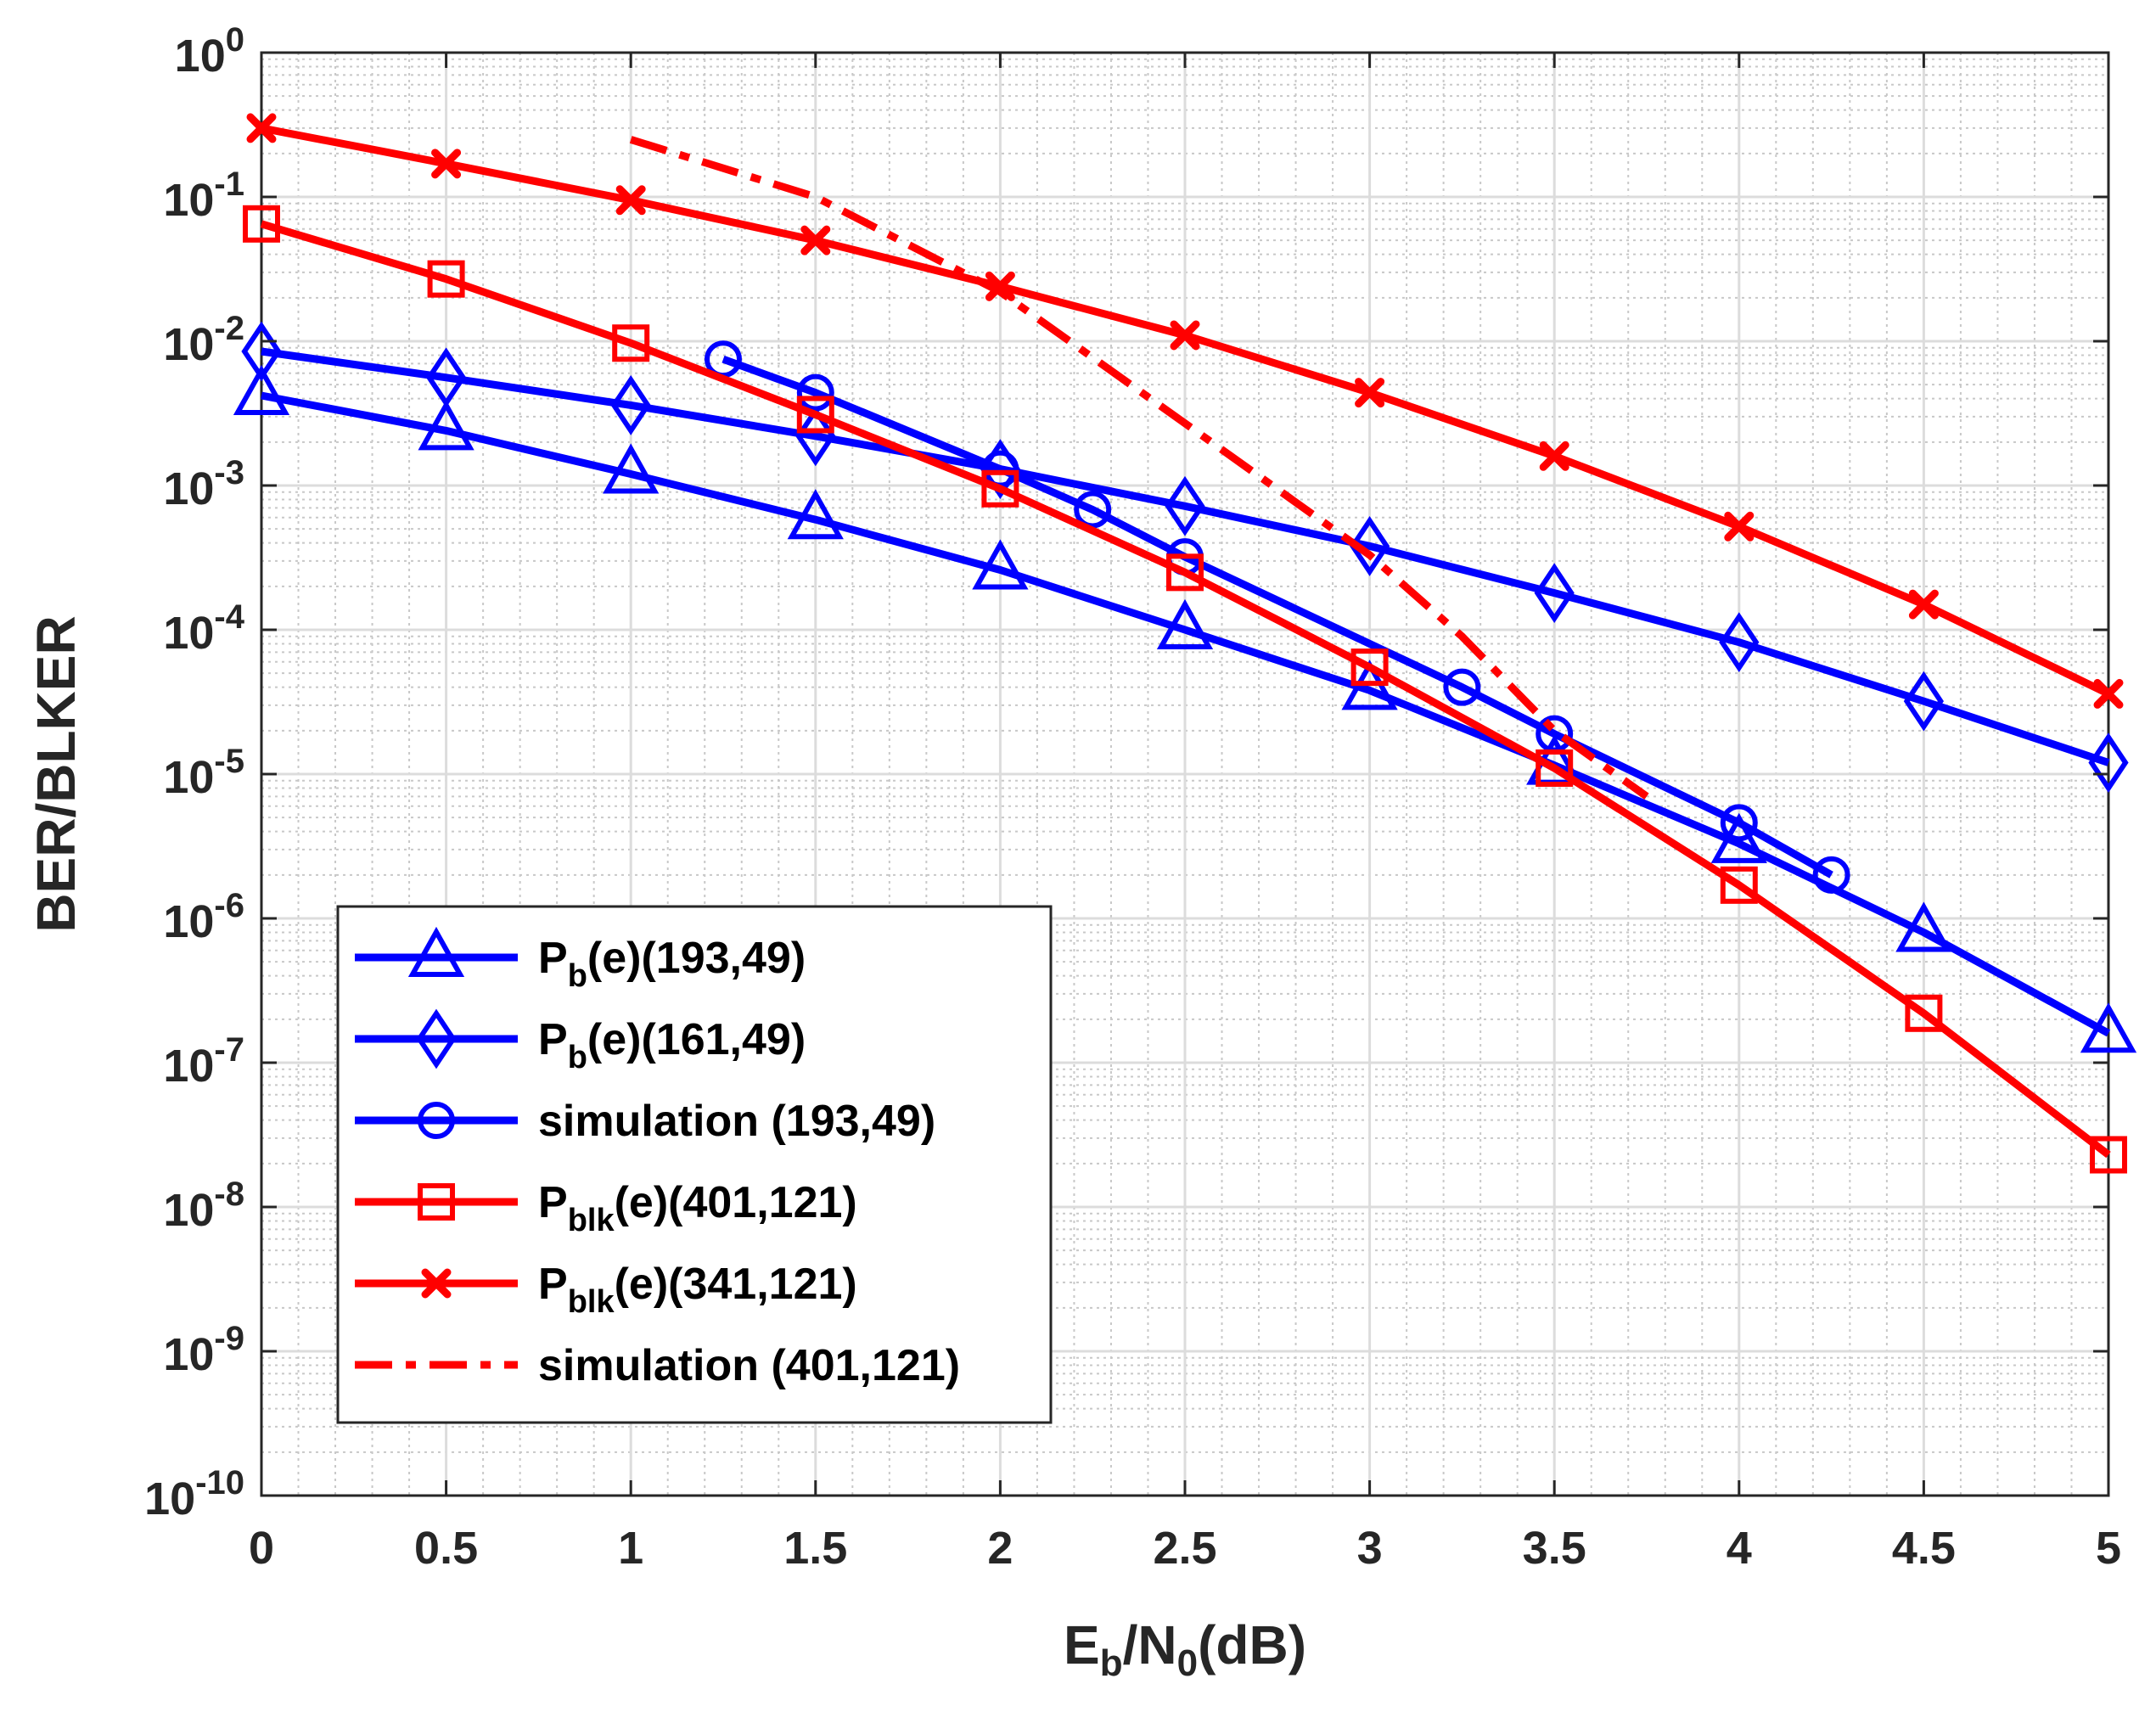 This screenshot has width=2156, height=1712. What do you see at coordinates (696, 1039) in the screenshot?
I see `legend-label-tail: (e)(161,49)` at bounding box center [696, 1039].